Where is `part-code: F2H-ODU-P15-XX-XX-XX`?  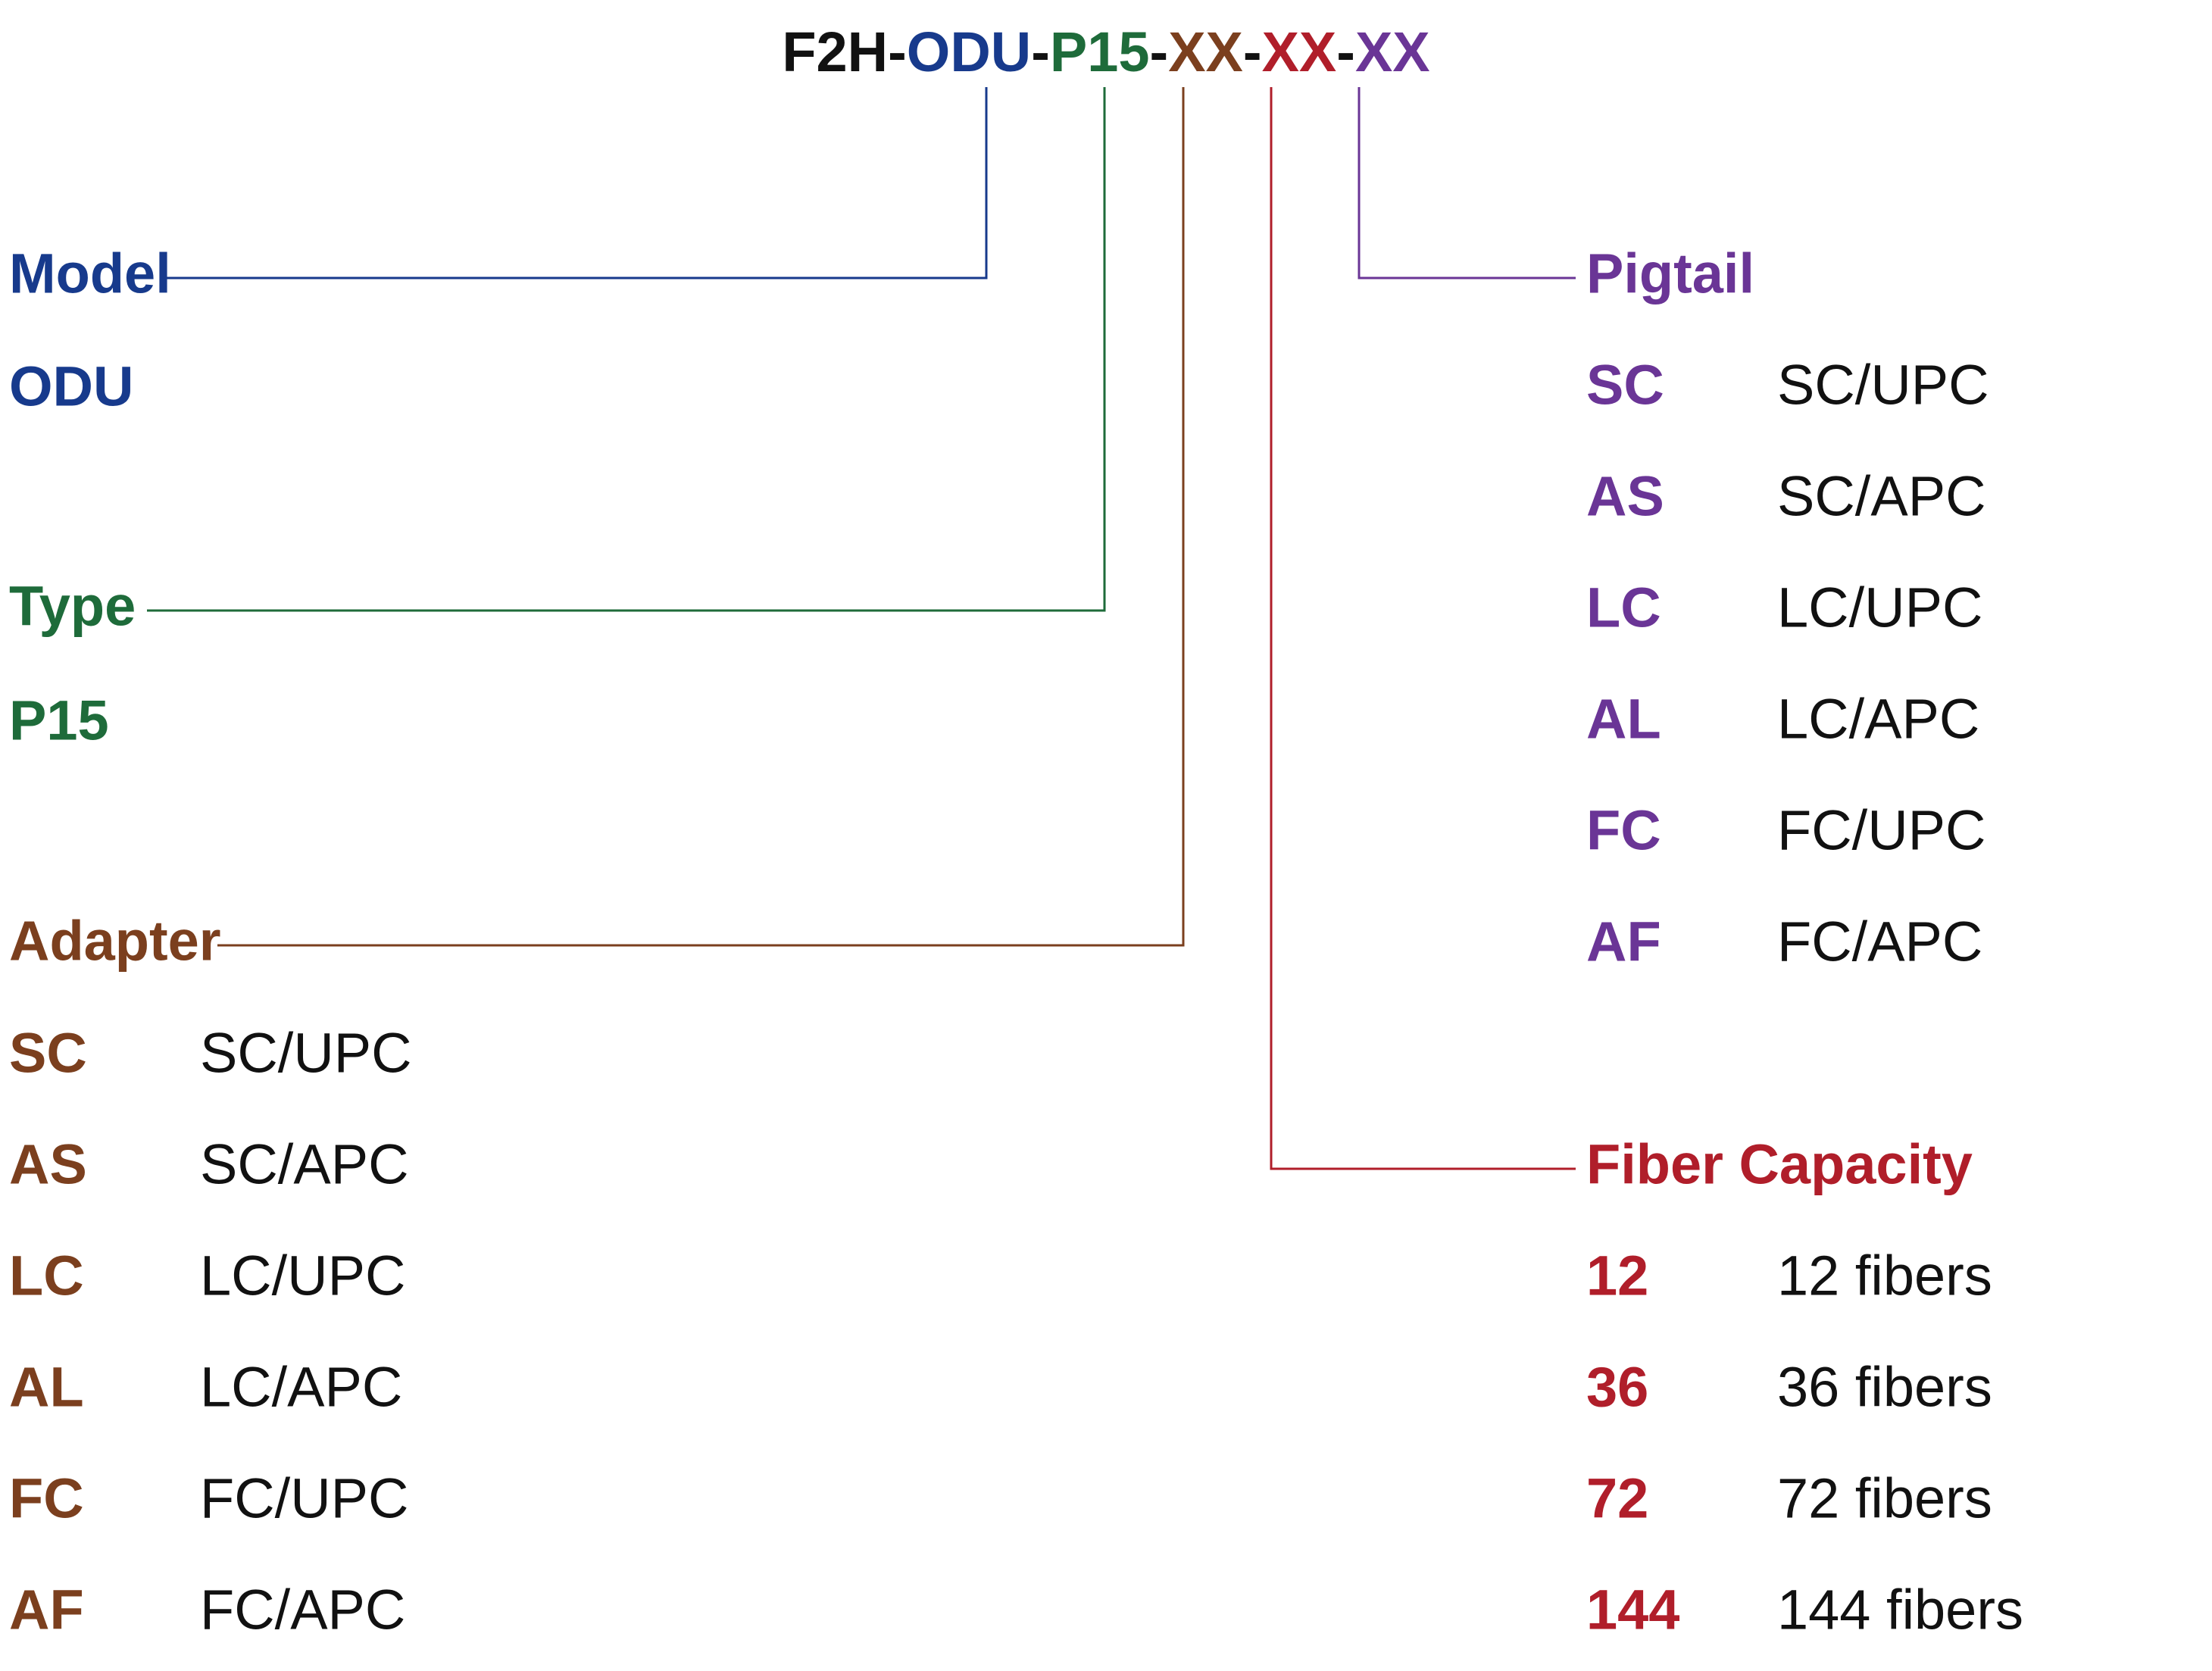 part-code: F2H-ODU-P15-XX-XX-XX is located at coordinates (1106, 51).